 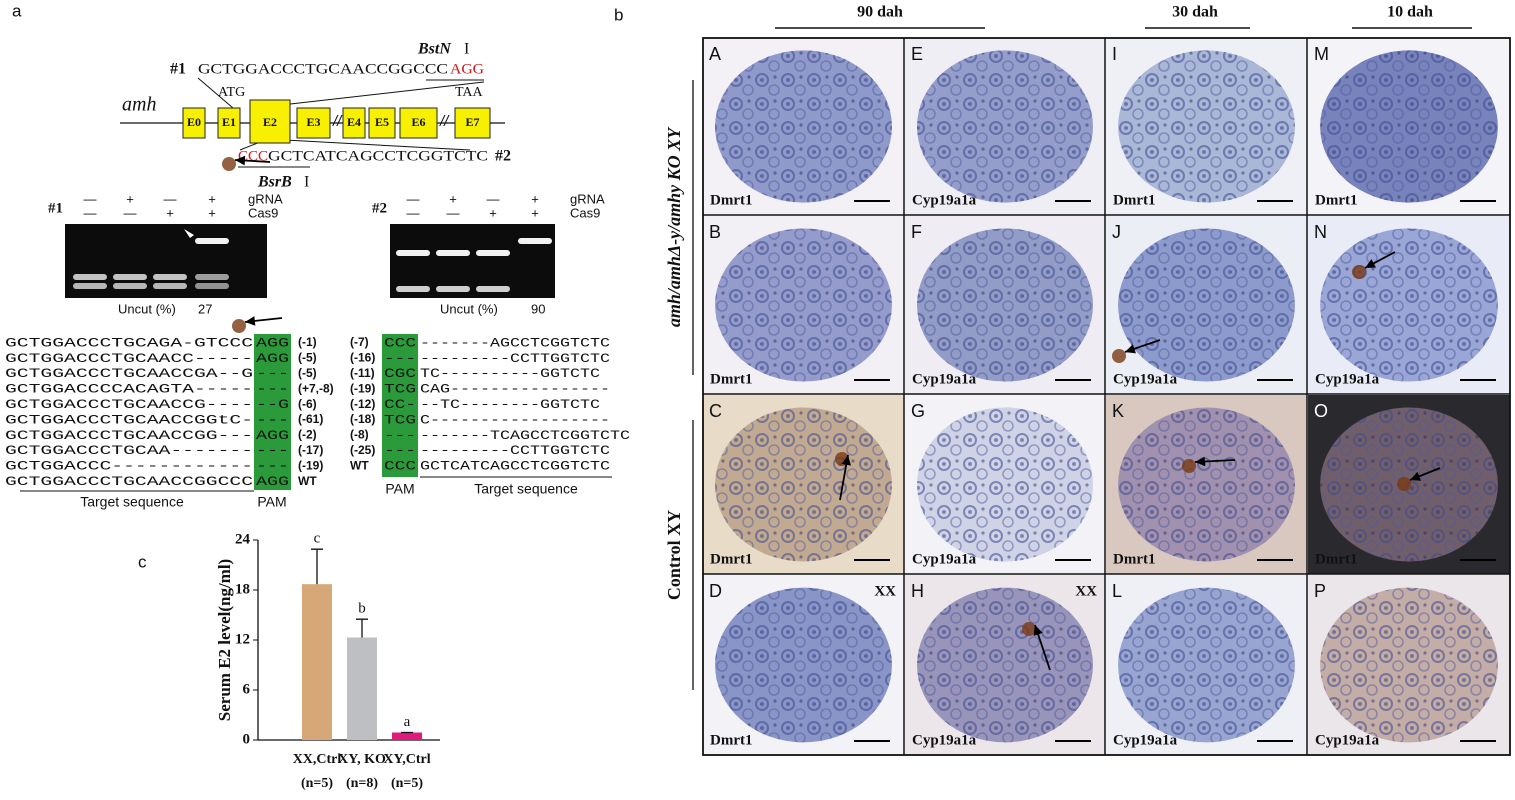 I want to click on pam-label: PAM, so click(x=399, y=489).